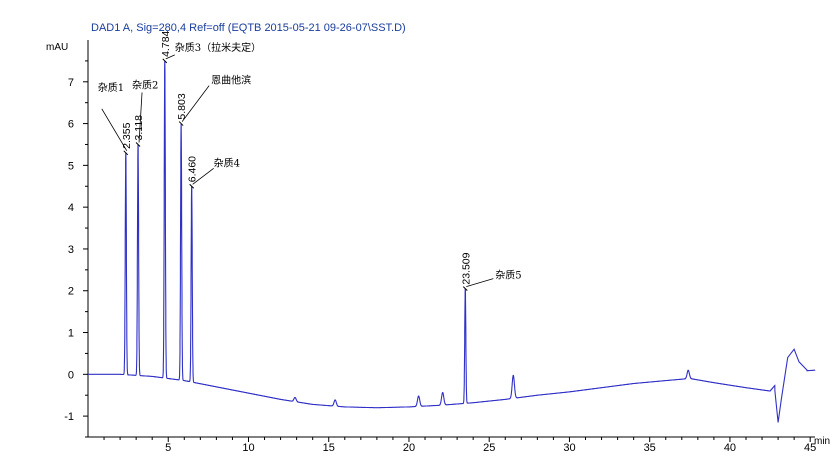 This screenshot has width=833, height=459. I want to click on y-axis-label: mAU, so click(57, 47).